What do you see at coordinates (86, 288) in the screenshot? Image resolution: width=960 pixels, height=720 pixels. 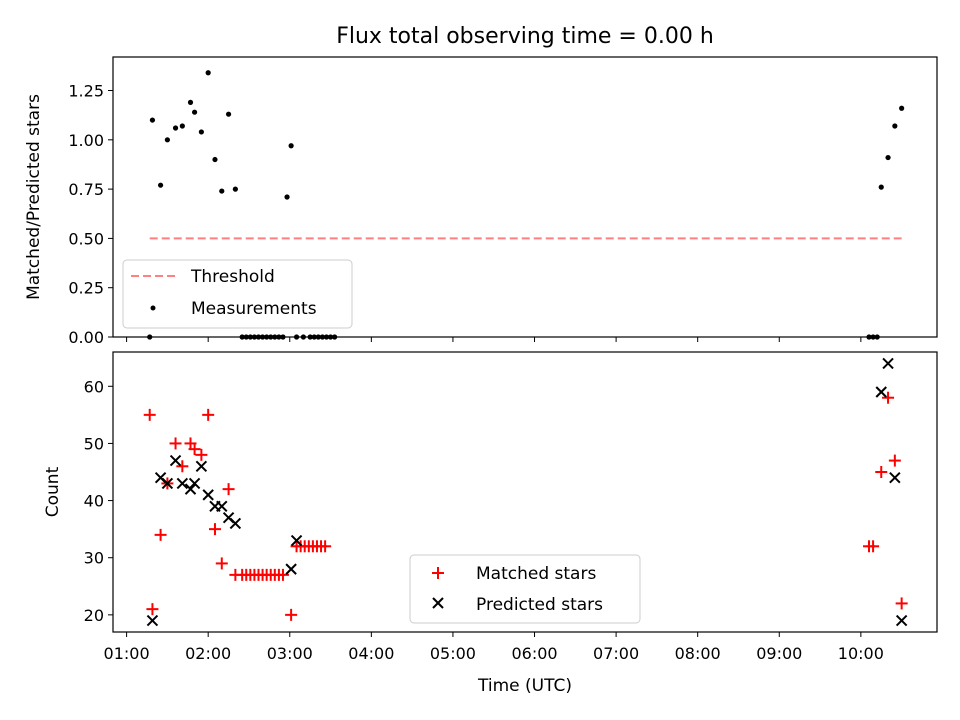 I see `ratio-y-tick-label: 0.25` at bounding box center [86, 288].